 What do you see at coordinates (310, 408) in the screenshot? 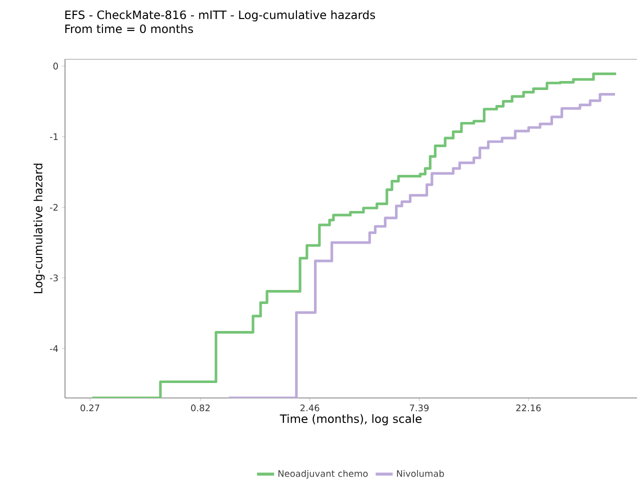
I see `x-tick-label: 2.46` at bounding box center [310, 408].